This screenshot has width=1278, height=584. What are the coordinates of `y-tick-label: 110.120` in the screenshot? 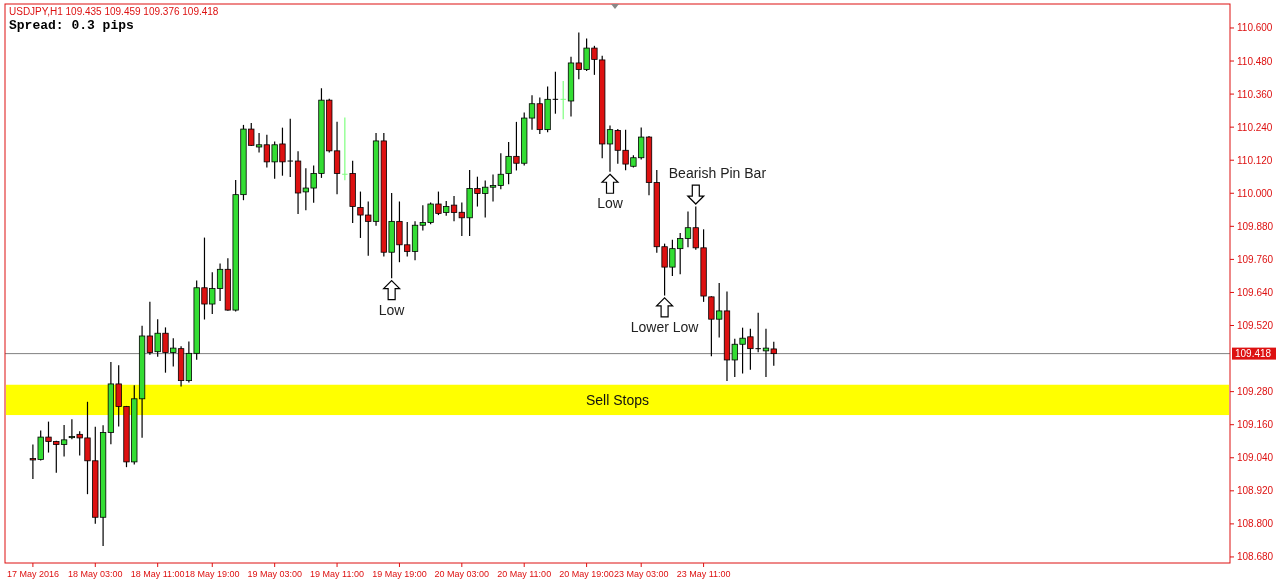 It's located at (1255, 160).